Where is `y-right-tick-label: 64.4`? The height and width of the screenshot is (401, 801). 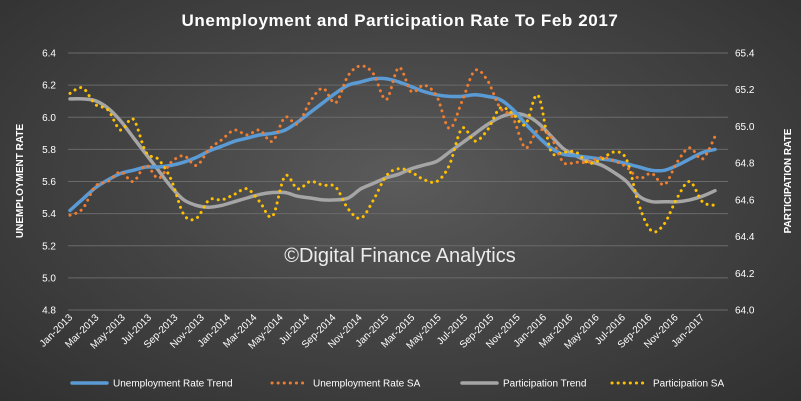 y-right-tick-label: 64.4 is located at coordinates (745, 237).